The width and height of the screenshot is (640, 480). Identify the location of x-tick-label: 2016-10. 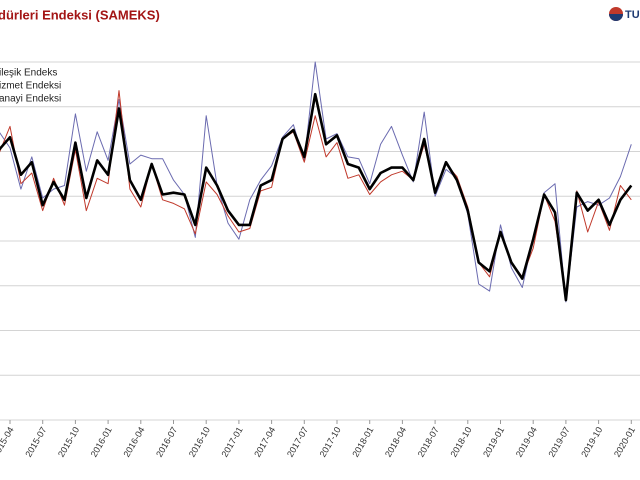
(199, 442).